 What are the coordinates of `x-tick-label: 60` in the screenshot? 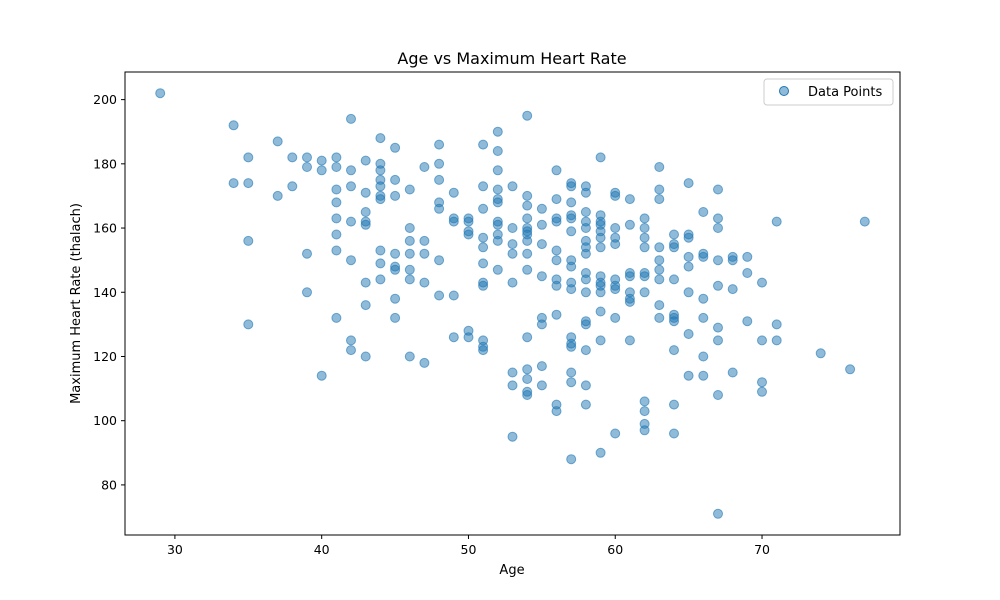 It's located at (615, 549).